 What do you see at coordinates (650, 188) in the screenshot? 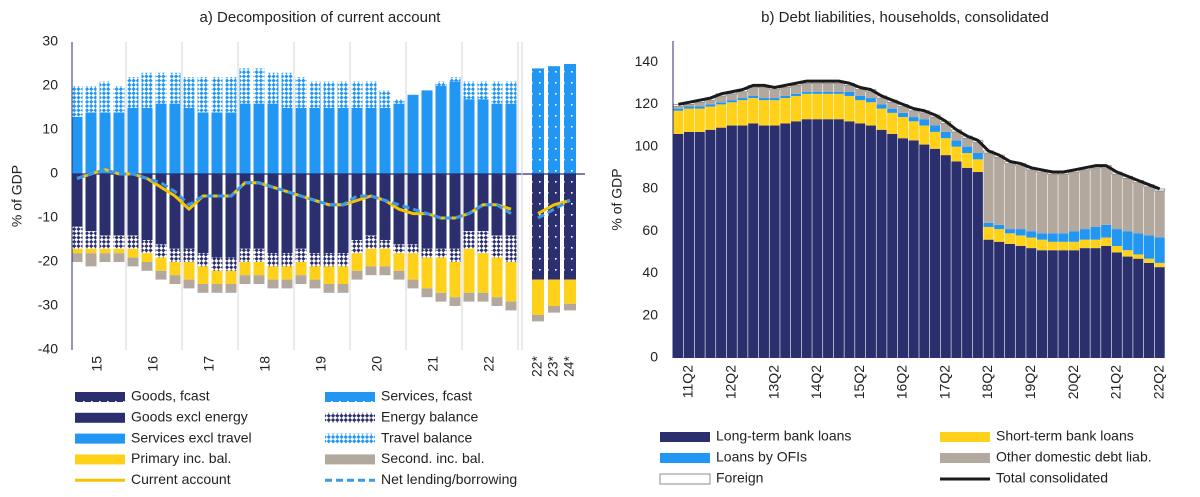
I see `y-tick-label: 80` at bounding box center [650, 188].